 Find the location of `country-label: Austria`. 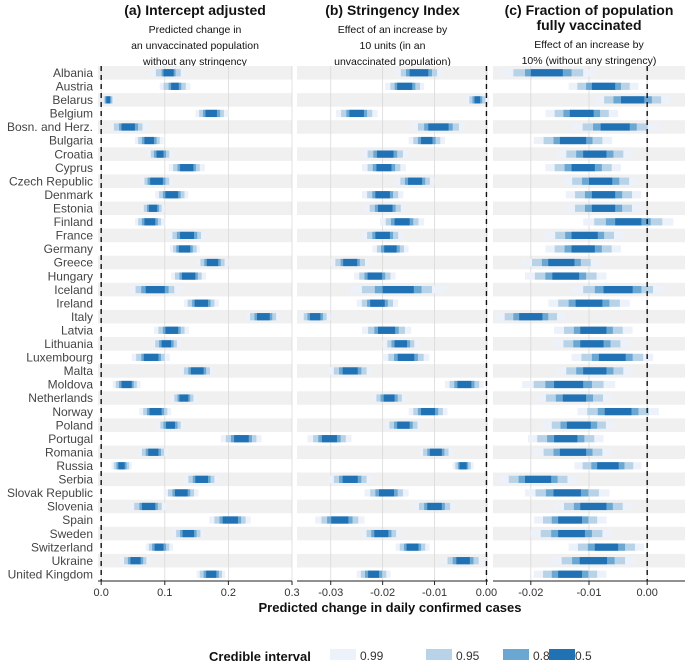

country-label: Austria is located at coordinates (75, 87).